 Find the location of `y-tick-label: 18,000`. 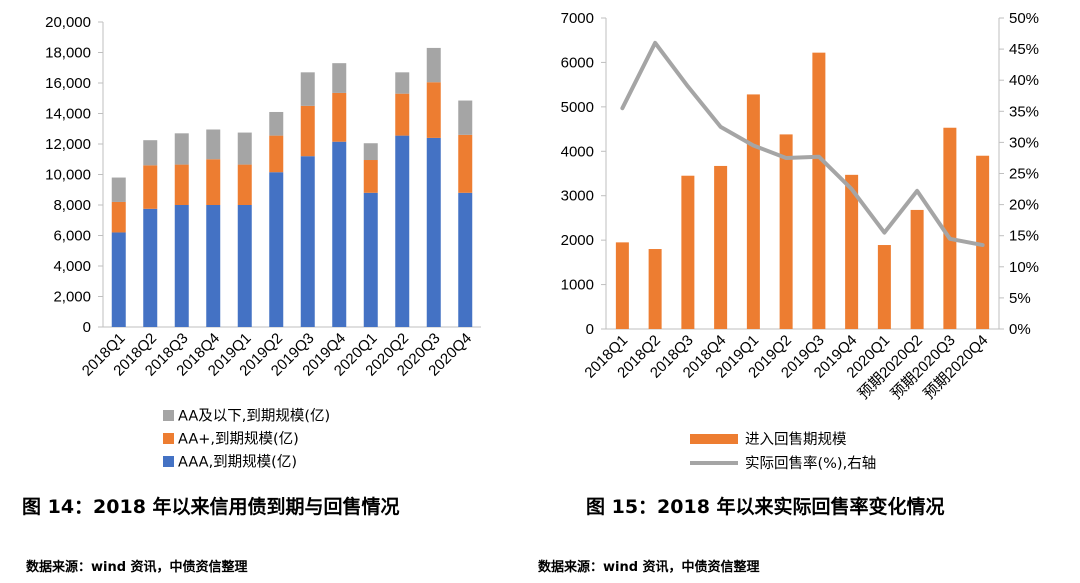

y-tick-label: 18,000 is located at coordinates (68, 53).